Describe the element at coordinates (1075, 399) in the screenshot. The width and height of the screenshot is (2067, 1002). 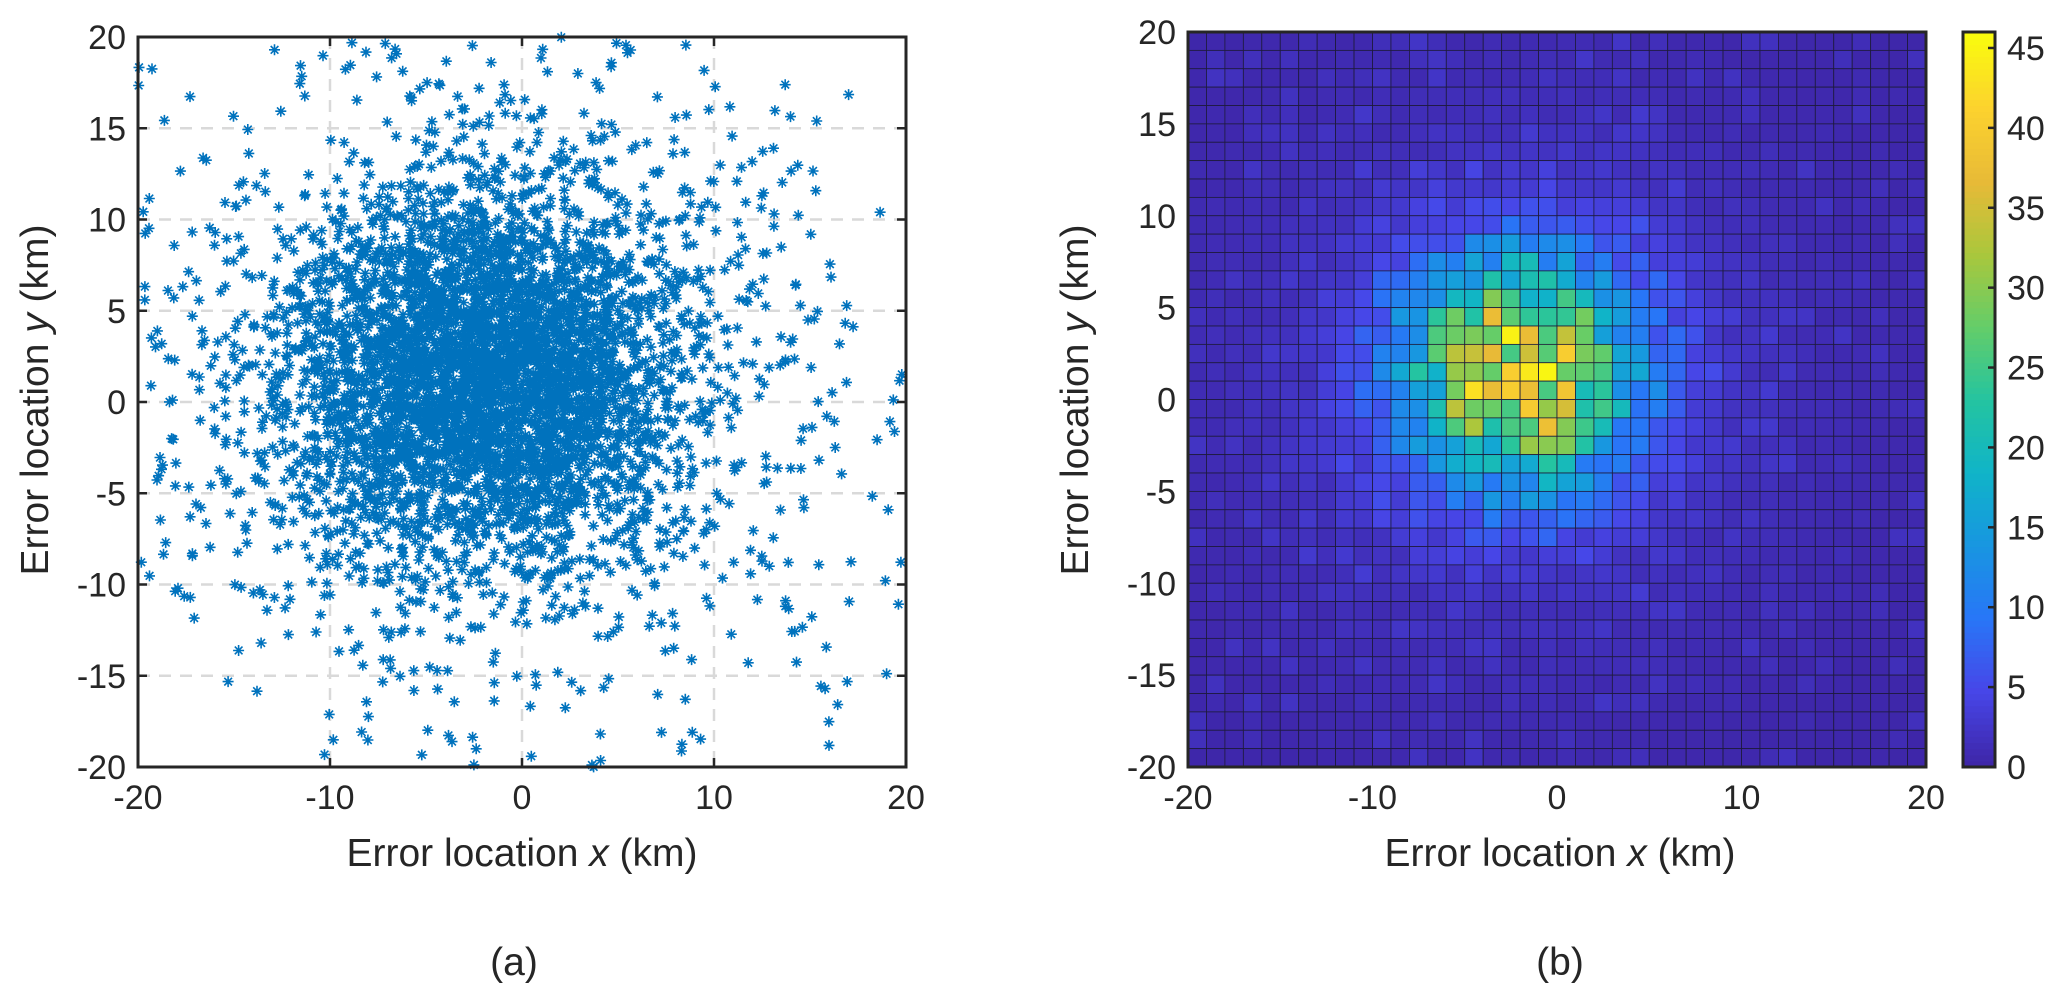
I see `heatmap-y-axis-label: Error location y (km)` at that location.